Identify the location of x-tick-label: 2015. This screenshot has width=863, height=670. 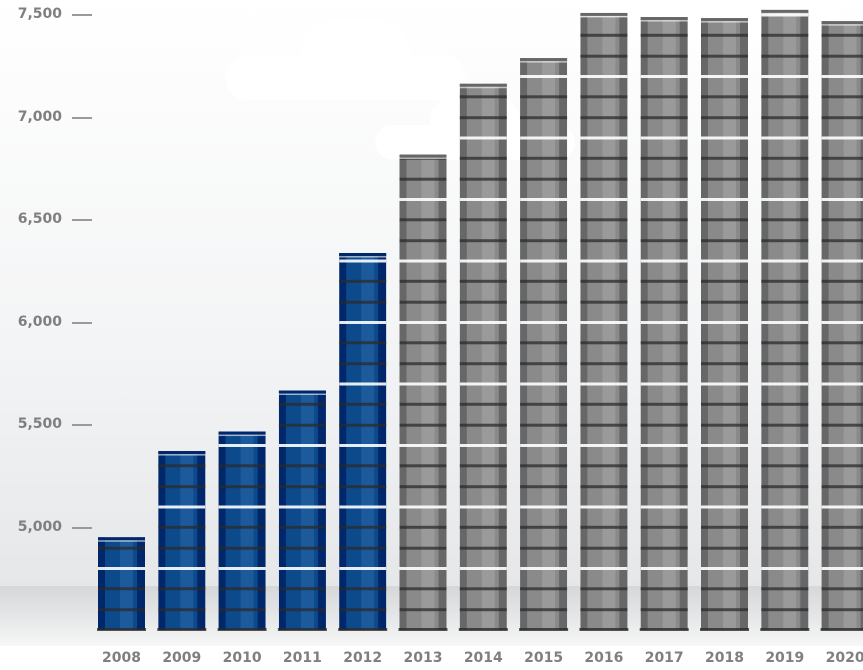
(544, 658).